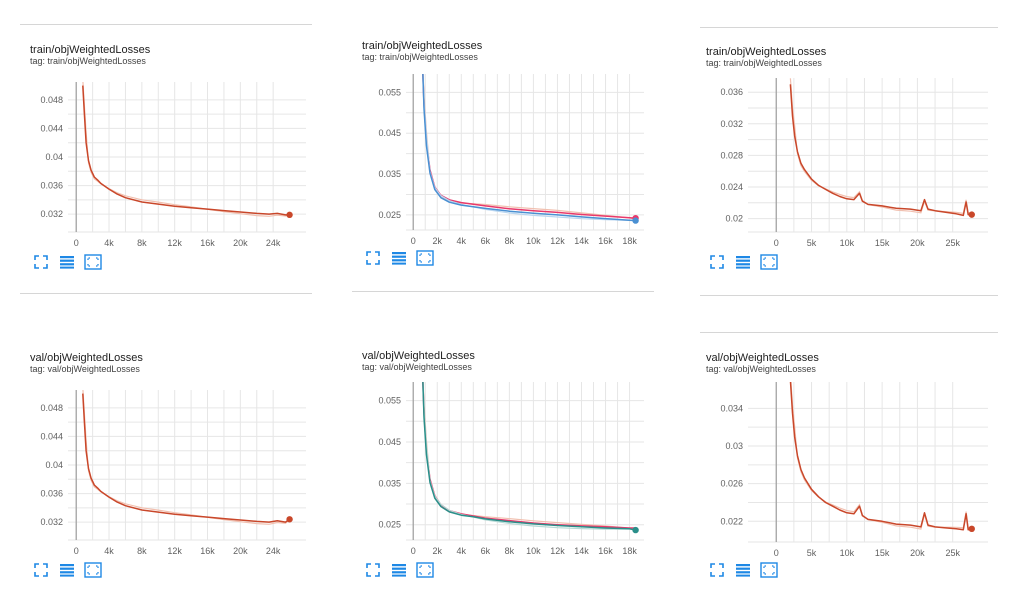 The image size is (1024, 597). I want to click on y-tick-label: 0.035, so click(389, 174).